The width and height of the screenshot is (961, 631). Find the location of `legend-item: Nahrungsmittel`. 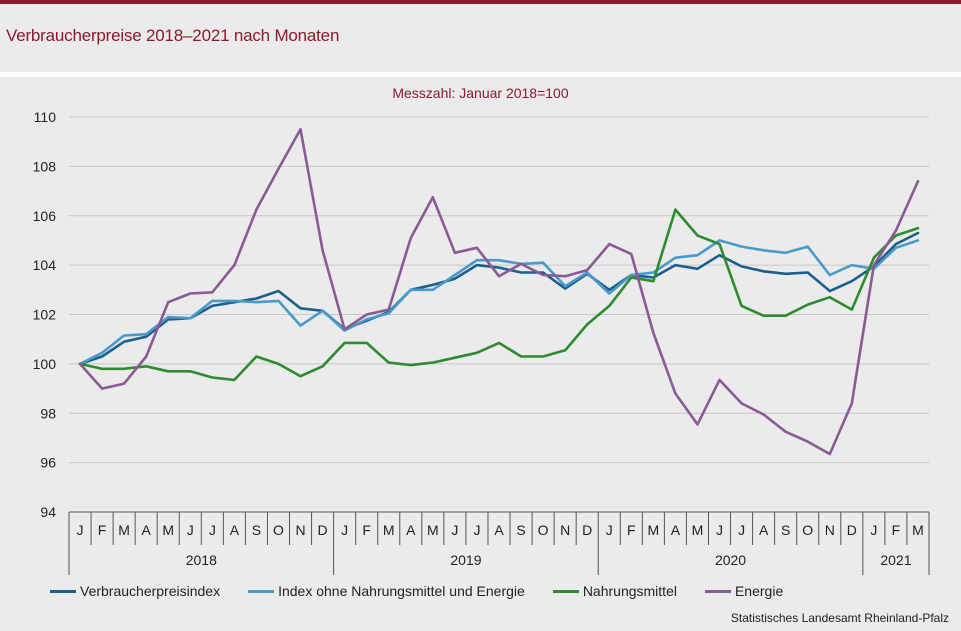

legend-item: Nahrungsmittel is located at coordinates (614, 591).